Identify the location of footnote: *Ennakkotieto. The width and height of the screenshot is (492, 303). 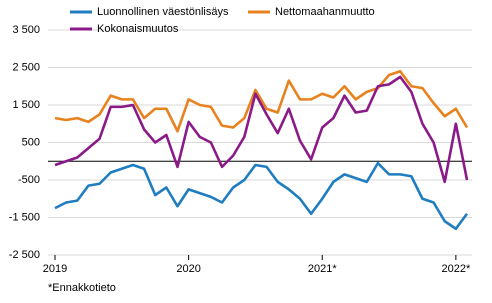
(82, 288).